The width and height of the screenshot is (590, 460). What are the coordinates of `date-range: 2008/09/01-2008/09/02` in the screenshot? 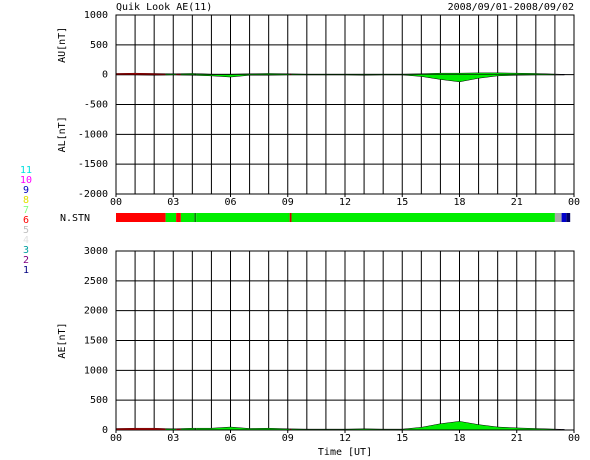 It's located at (511, 7).